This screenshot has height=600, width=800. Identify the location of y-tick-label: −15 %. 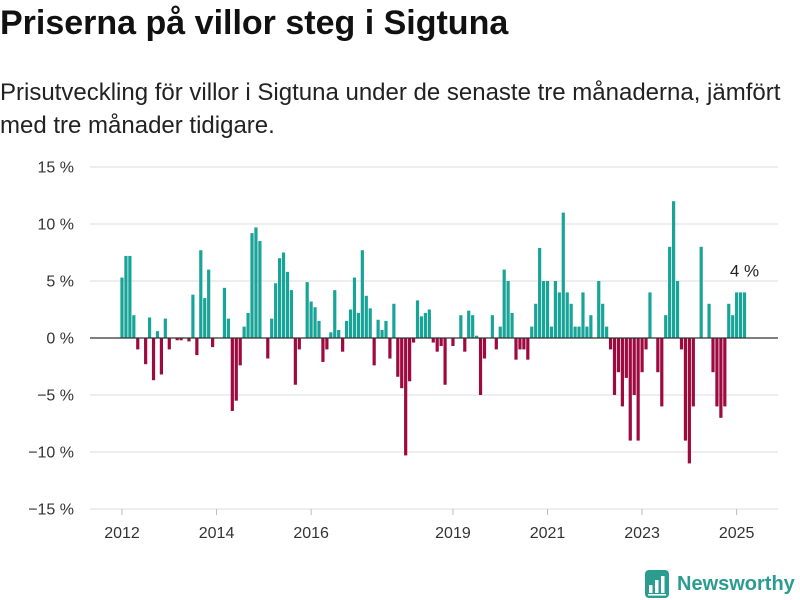
(51, 510).